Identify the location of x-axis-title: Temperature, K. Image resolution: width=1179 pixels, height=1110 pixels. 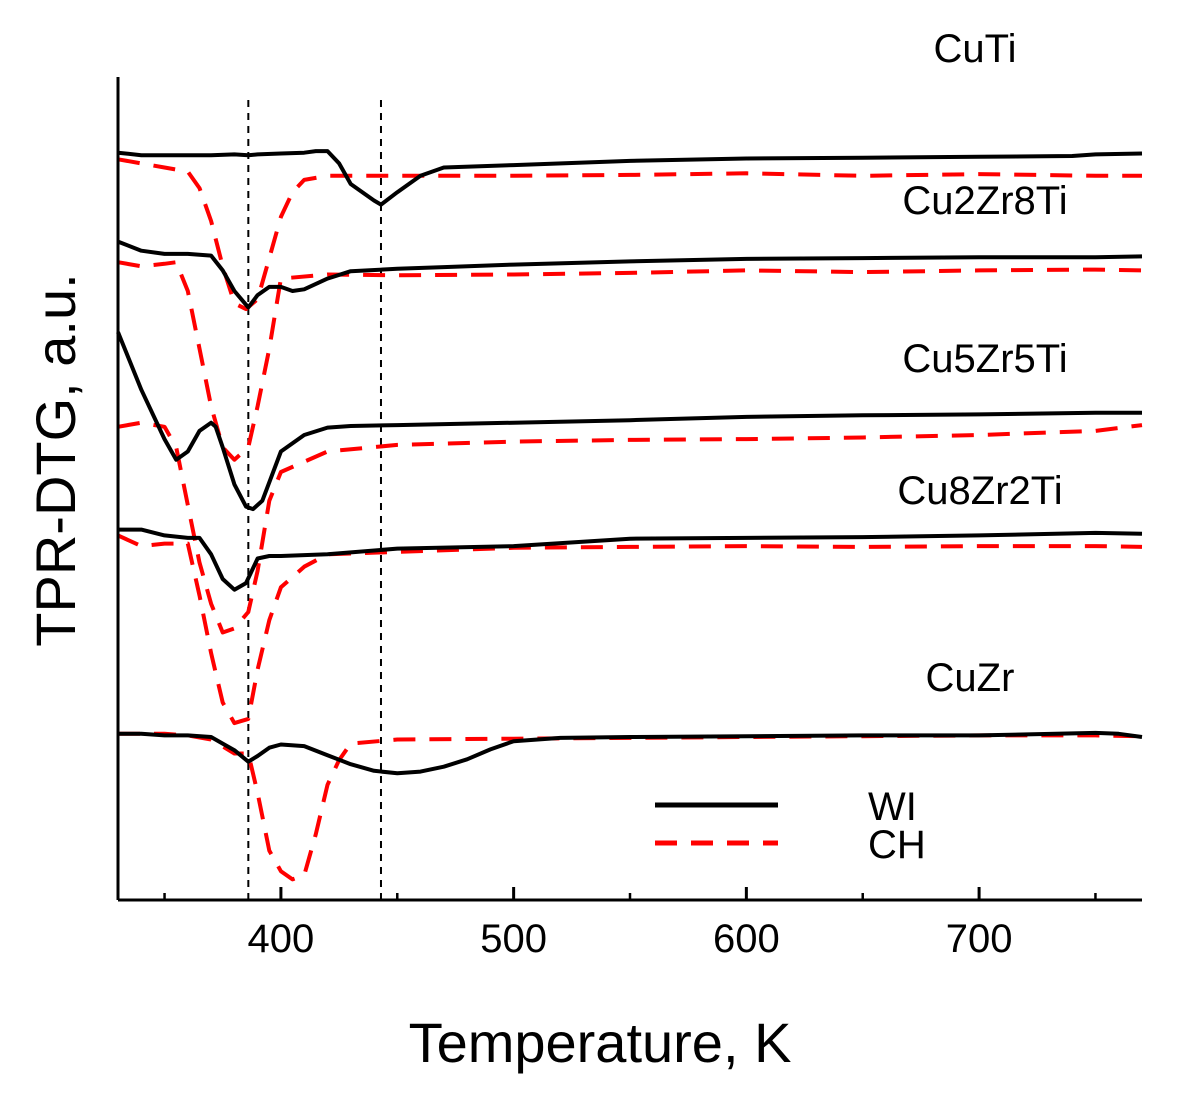
(600, 1042).